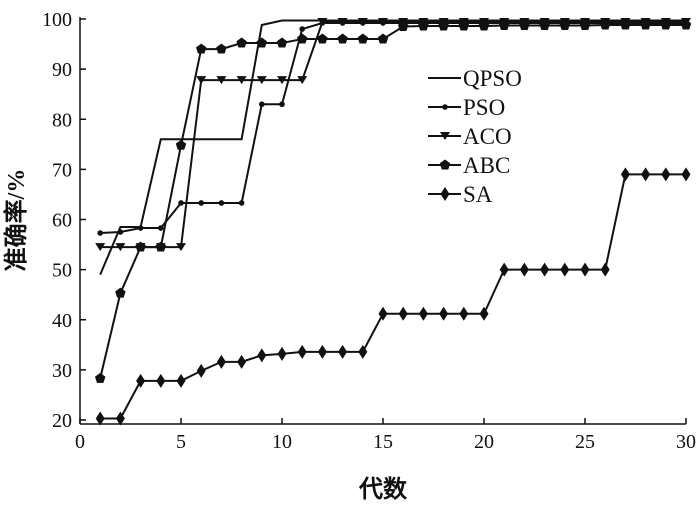  I want to click on y-tick-label: 30, so click(62, 371).